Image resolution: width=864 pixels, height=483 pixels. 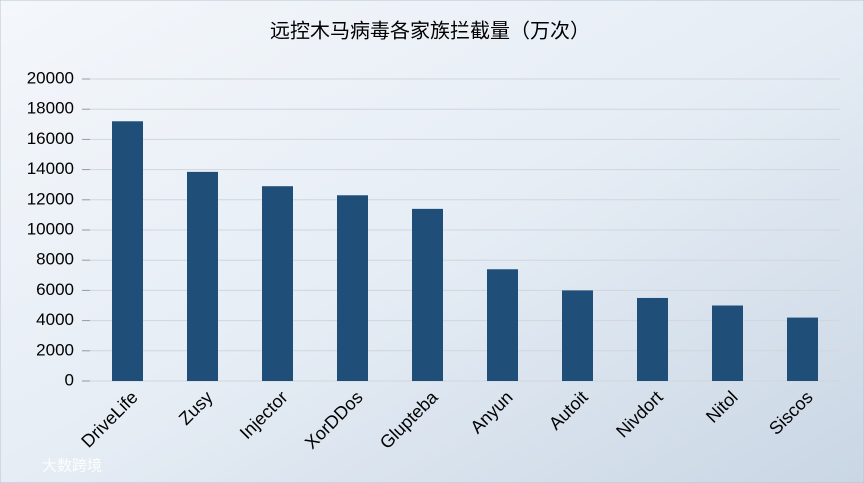 What do you see at coordinates (50, 168) in the screenshot?
I see `y-tick-label: 14000` at bounding box center [50, 168].